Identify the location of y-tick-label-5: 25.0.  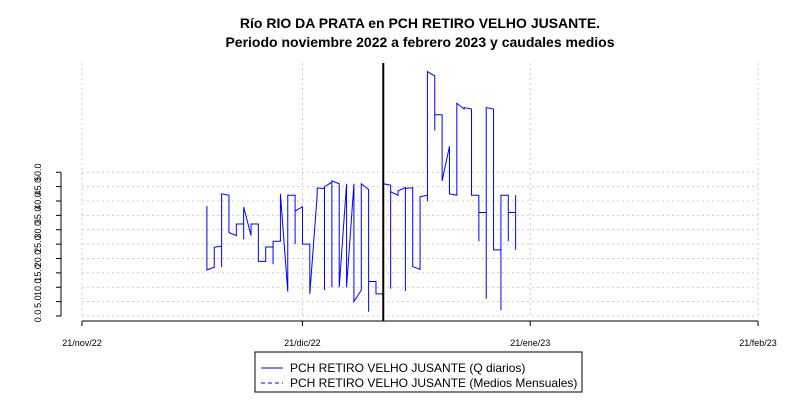
(38, 244).